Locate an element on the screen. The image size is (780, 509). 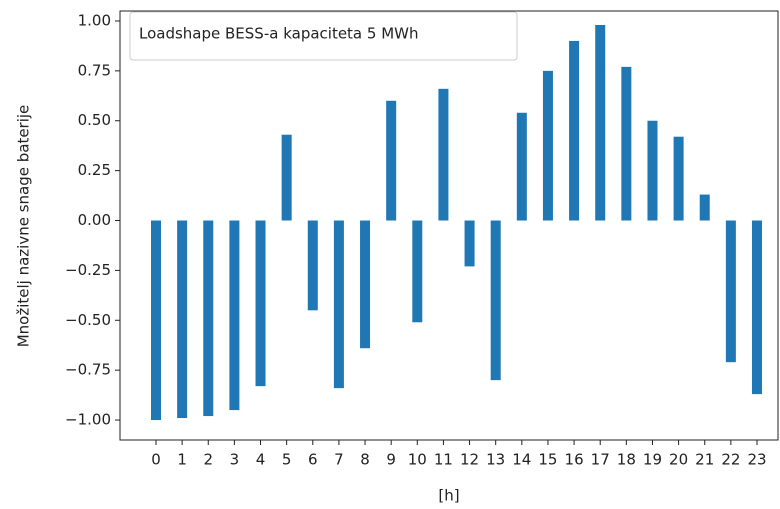
x-tick-label: 23 is located at coordinates (756, 460).